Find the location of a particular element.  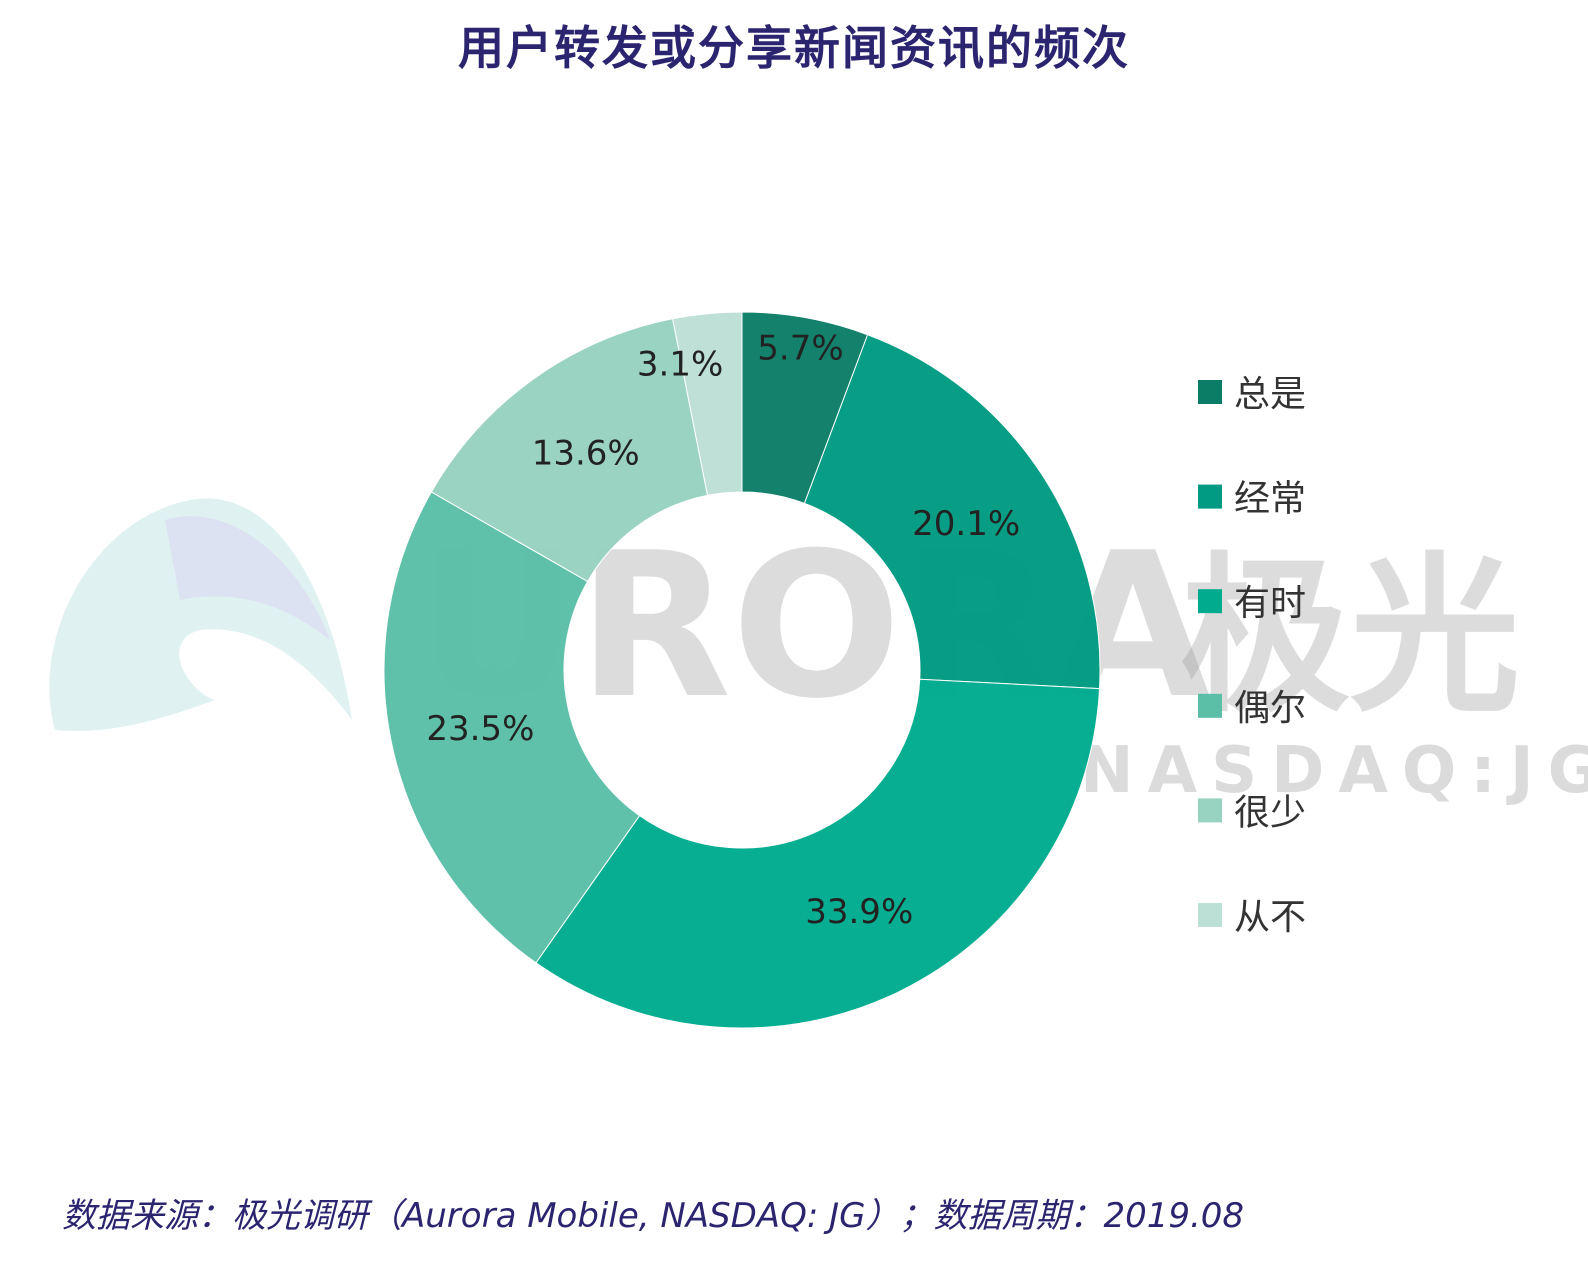

legend-label: 总是 is located at coordinates (1270, 394).